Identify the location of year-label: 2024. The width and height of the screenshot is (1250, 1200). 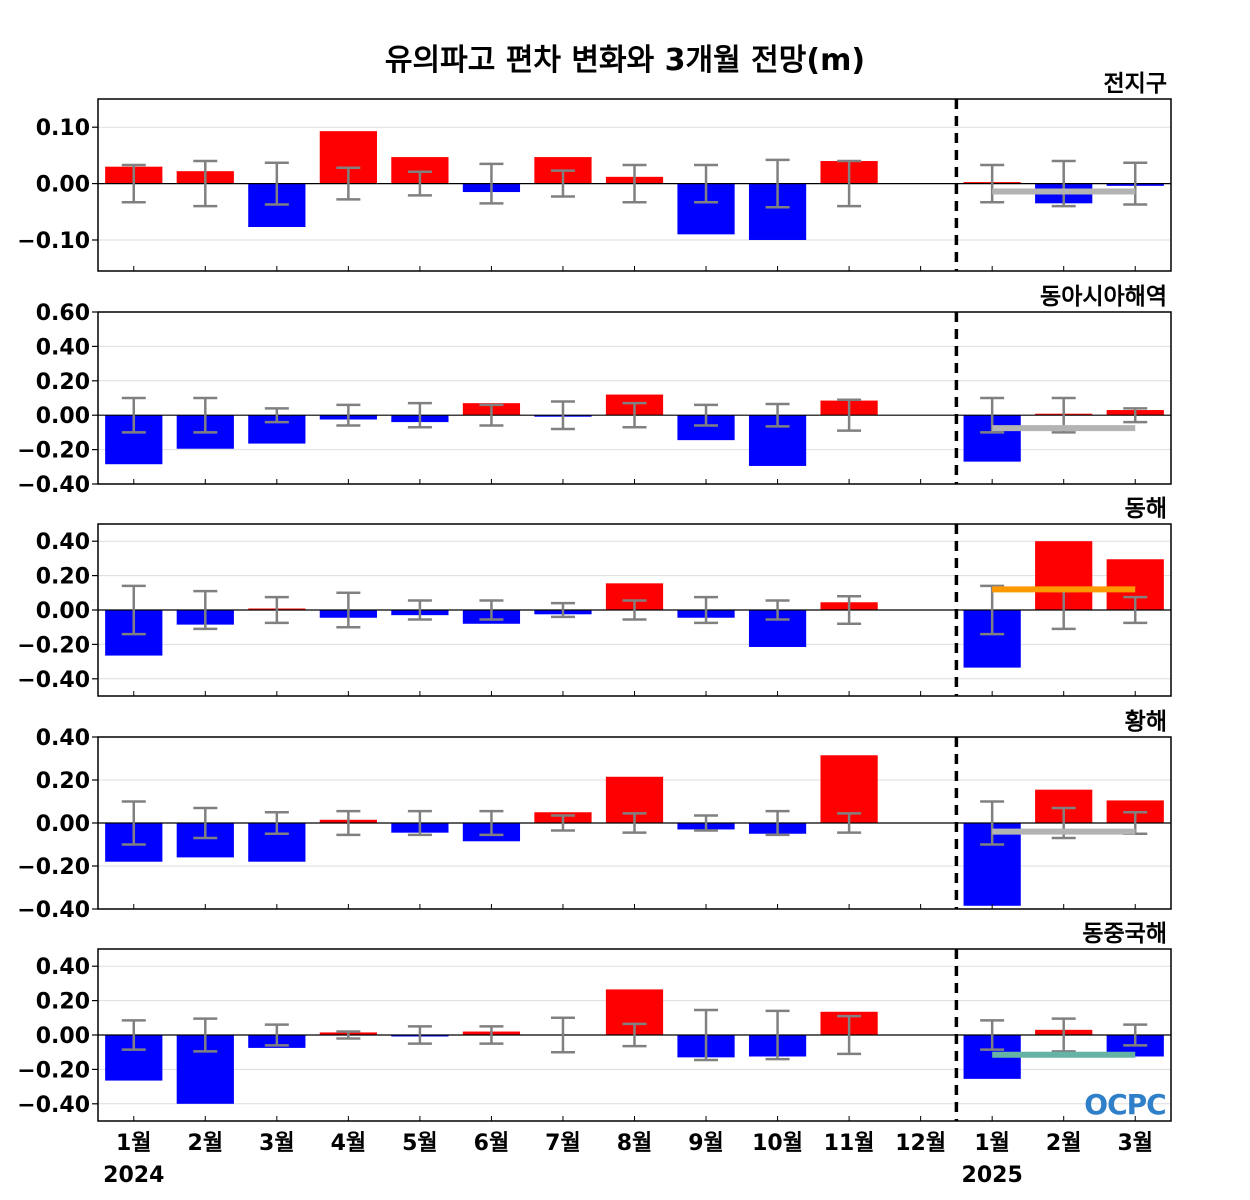
(133, 1175).